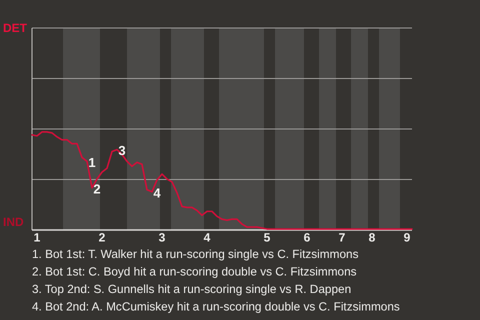  I want to click on annotation: 2, so click(97, 188).